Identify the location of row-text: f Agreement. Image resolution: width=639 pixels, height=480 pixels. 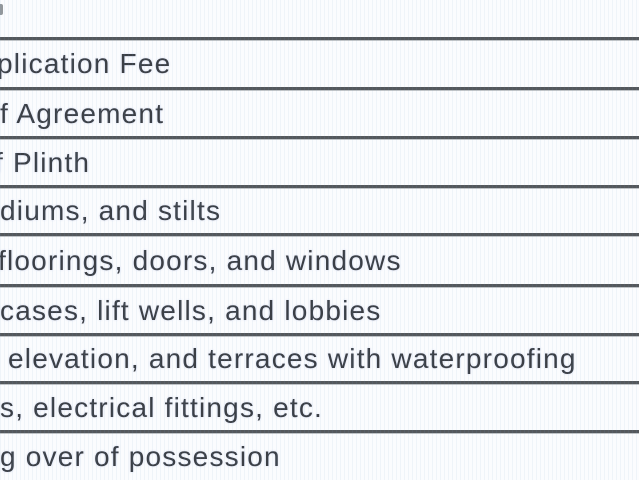
(82, 113).